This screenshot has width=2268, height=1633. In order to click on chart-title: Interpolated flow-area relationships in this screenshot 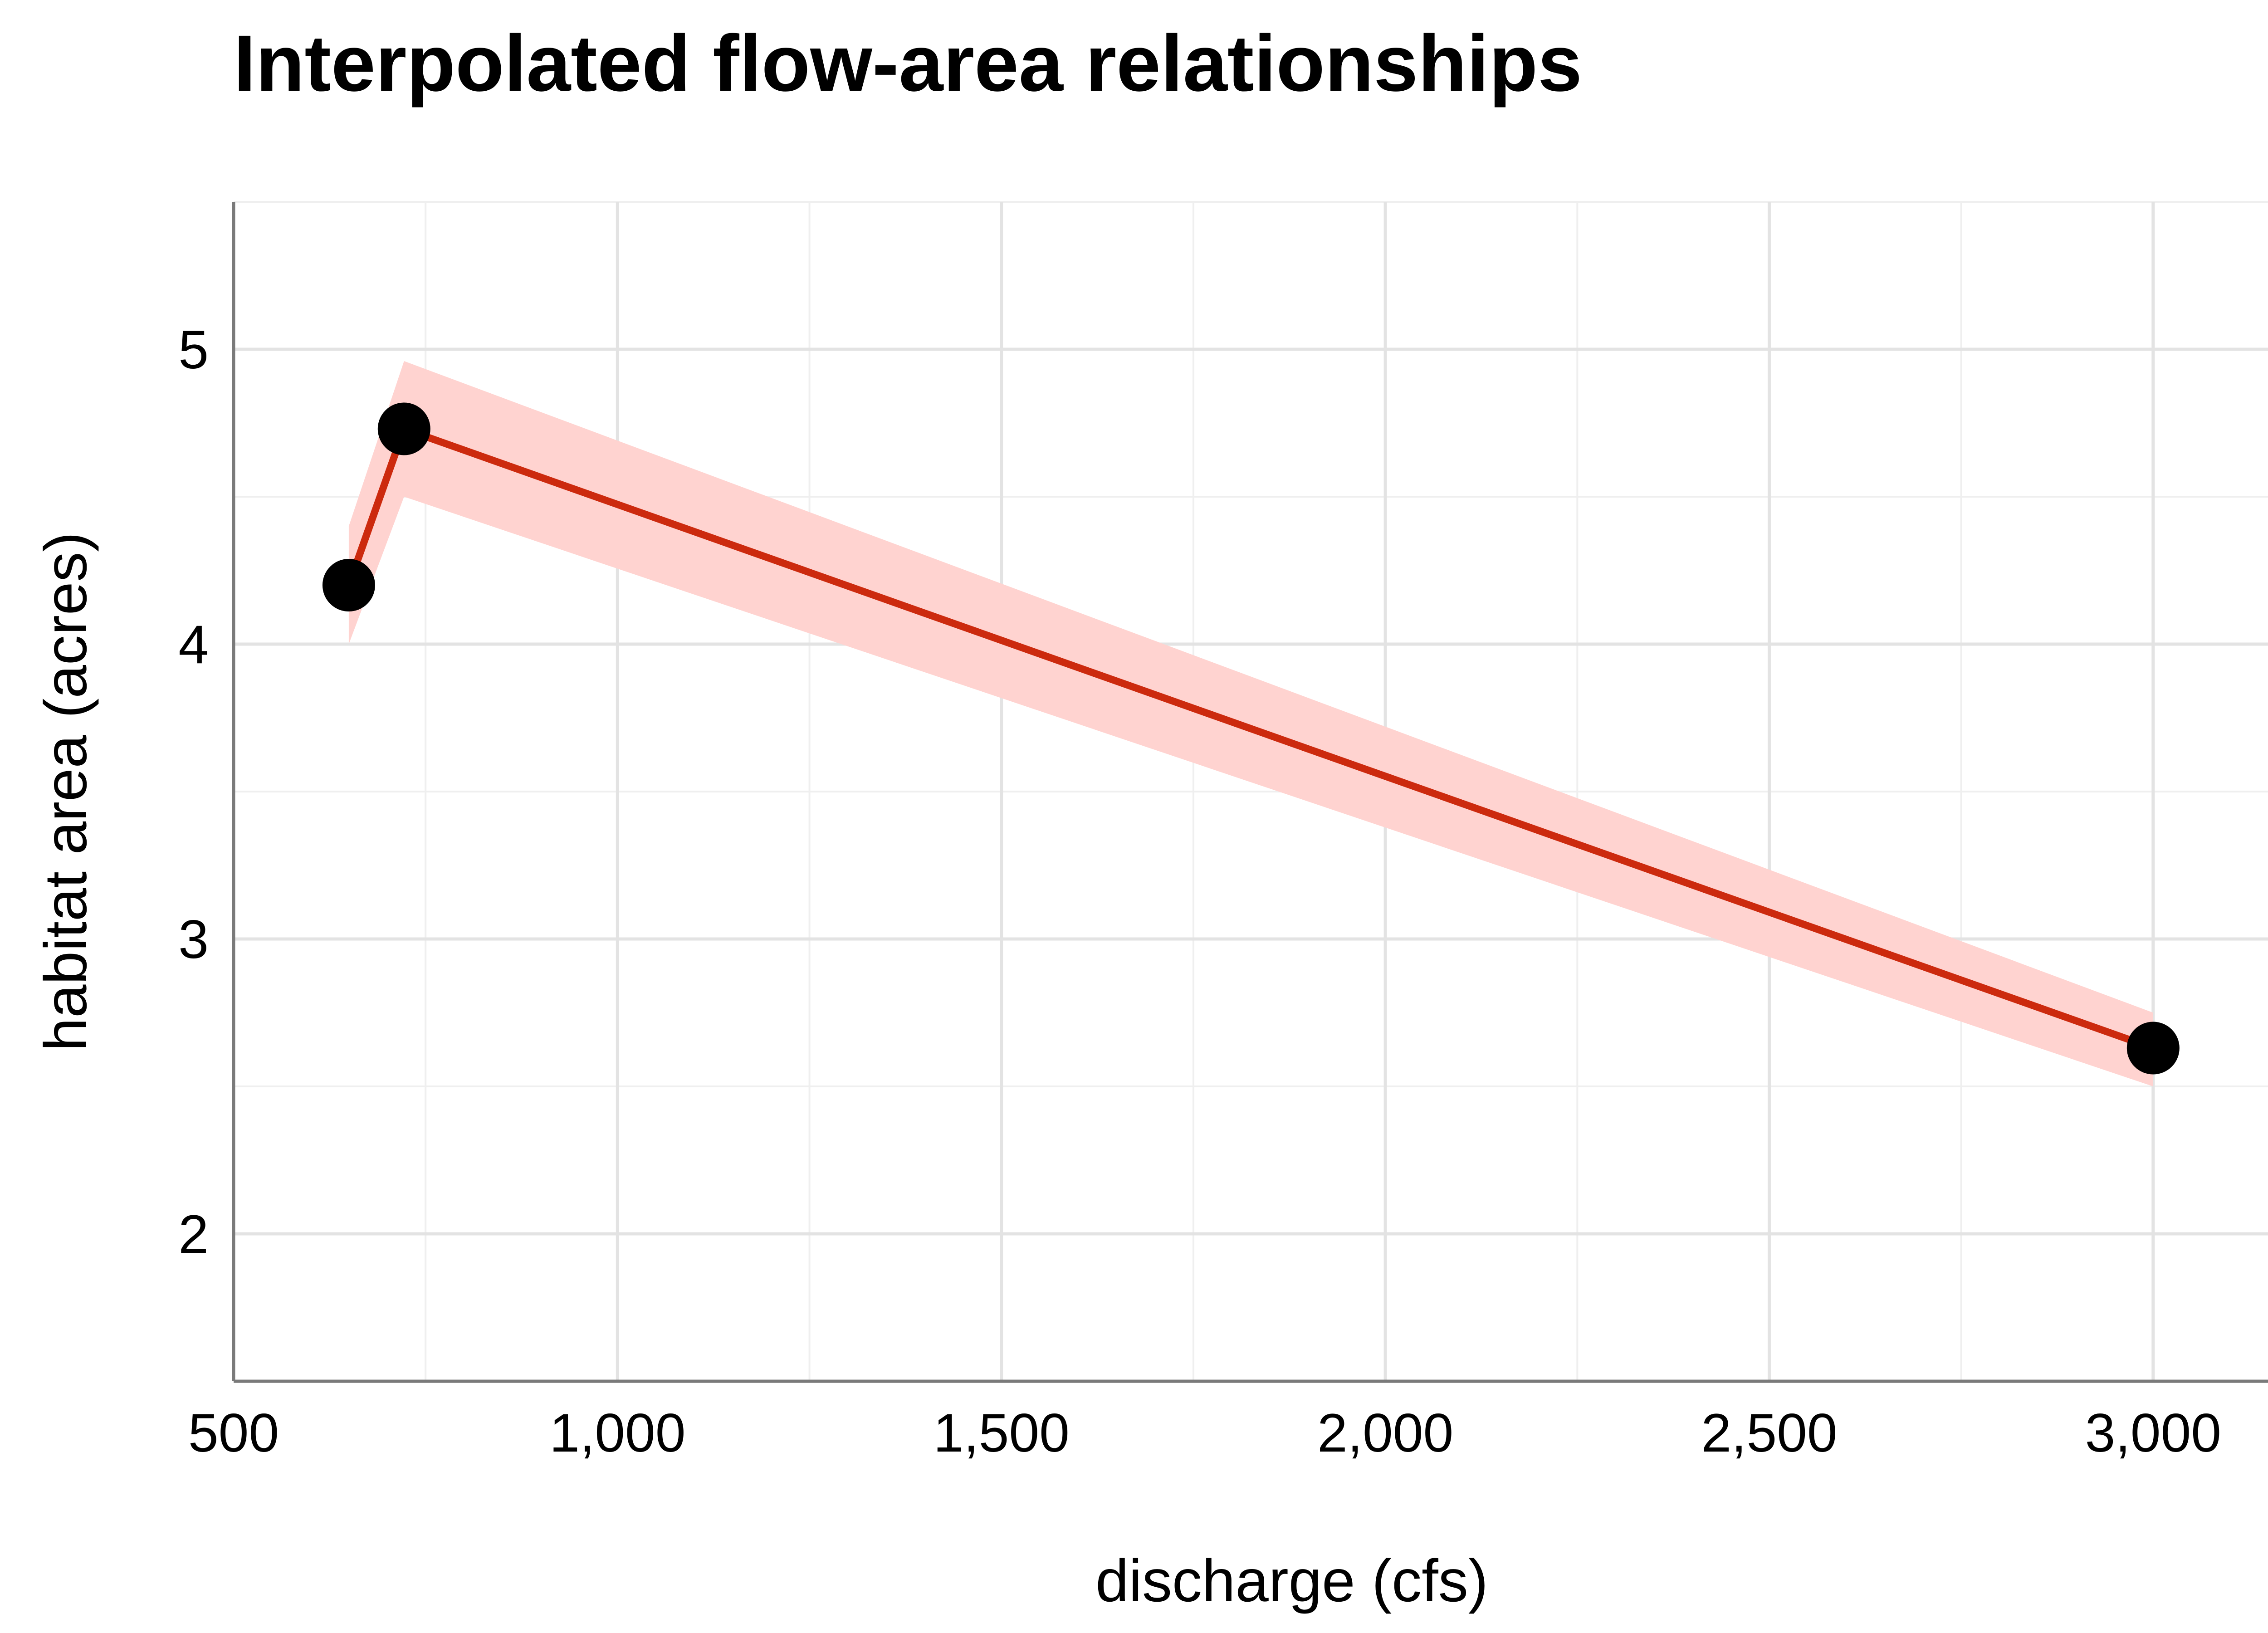, I will do `click(908, 64)`.